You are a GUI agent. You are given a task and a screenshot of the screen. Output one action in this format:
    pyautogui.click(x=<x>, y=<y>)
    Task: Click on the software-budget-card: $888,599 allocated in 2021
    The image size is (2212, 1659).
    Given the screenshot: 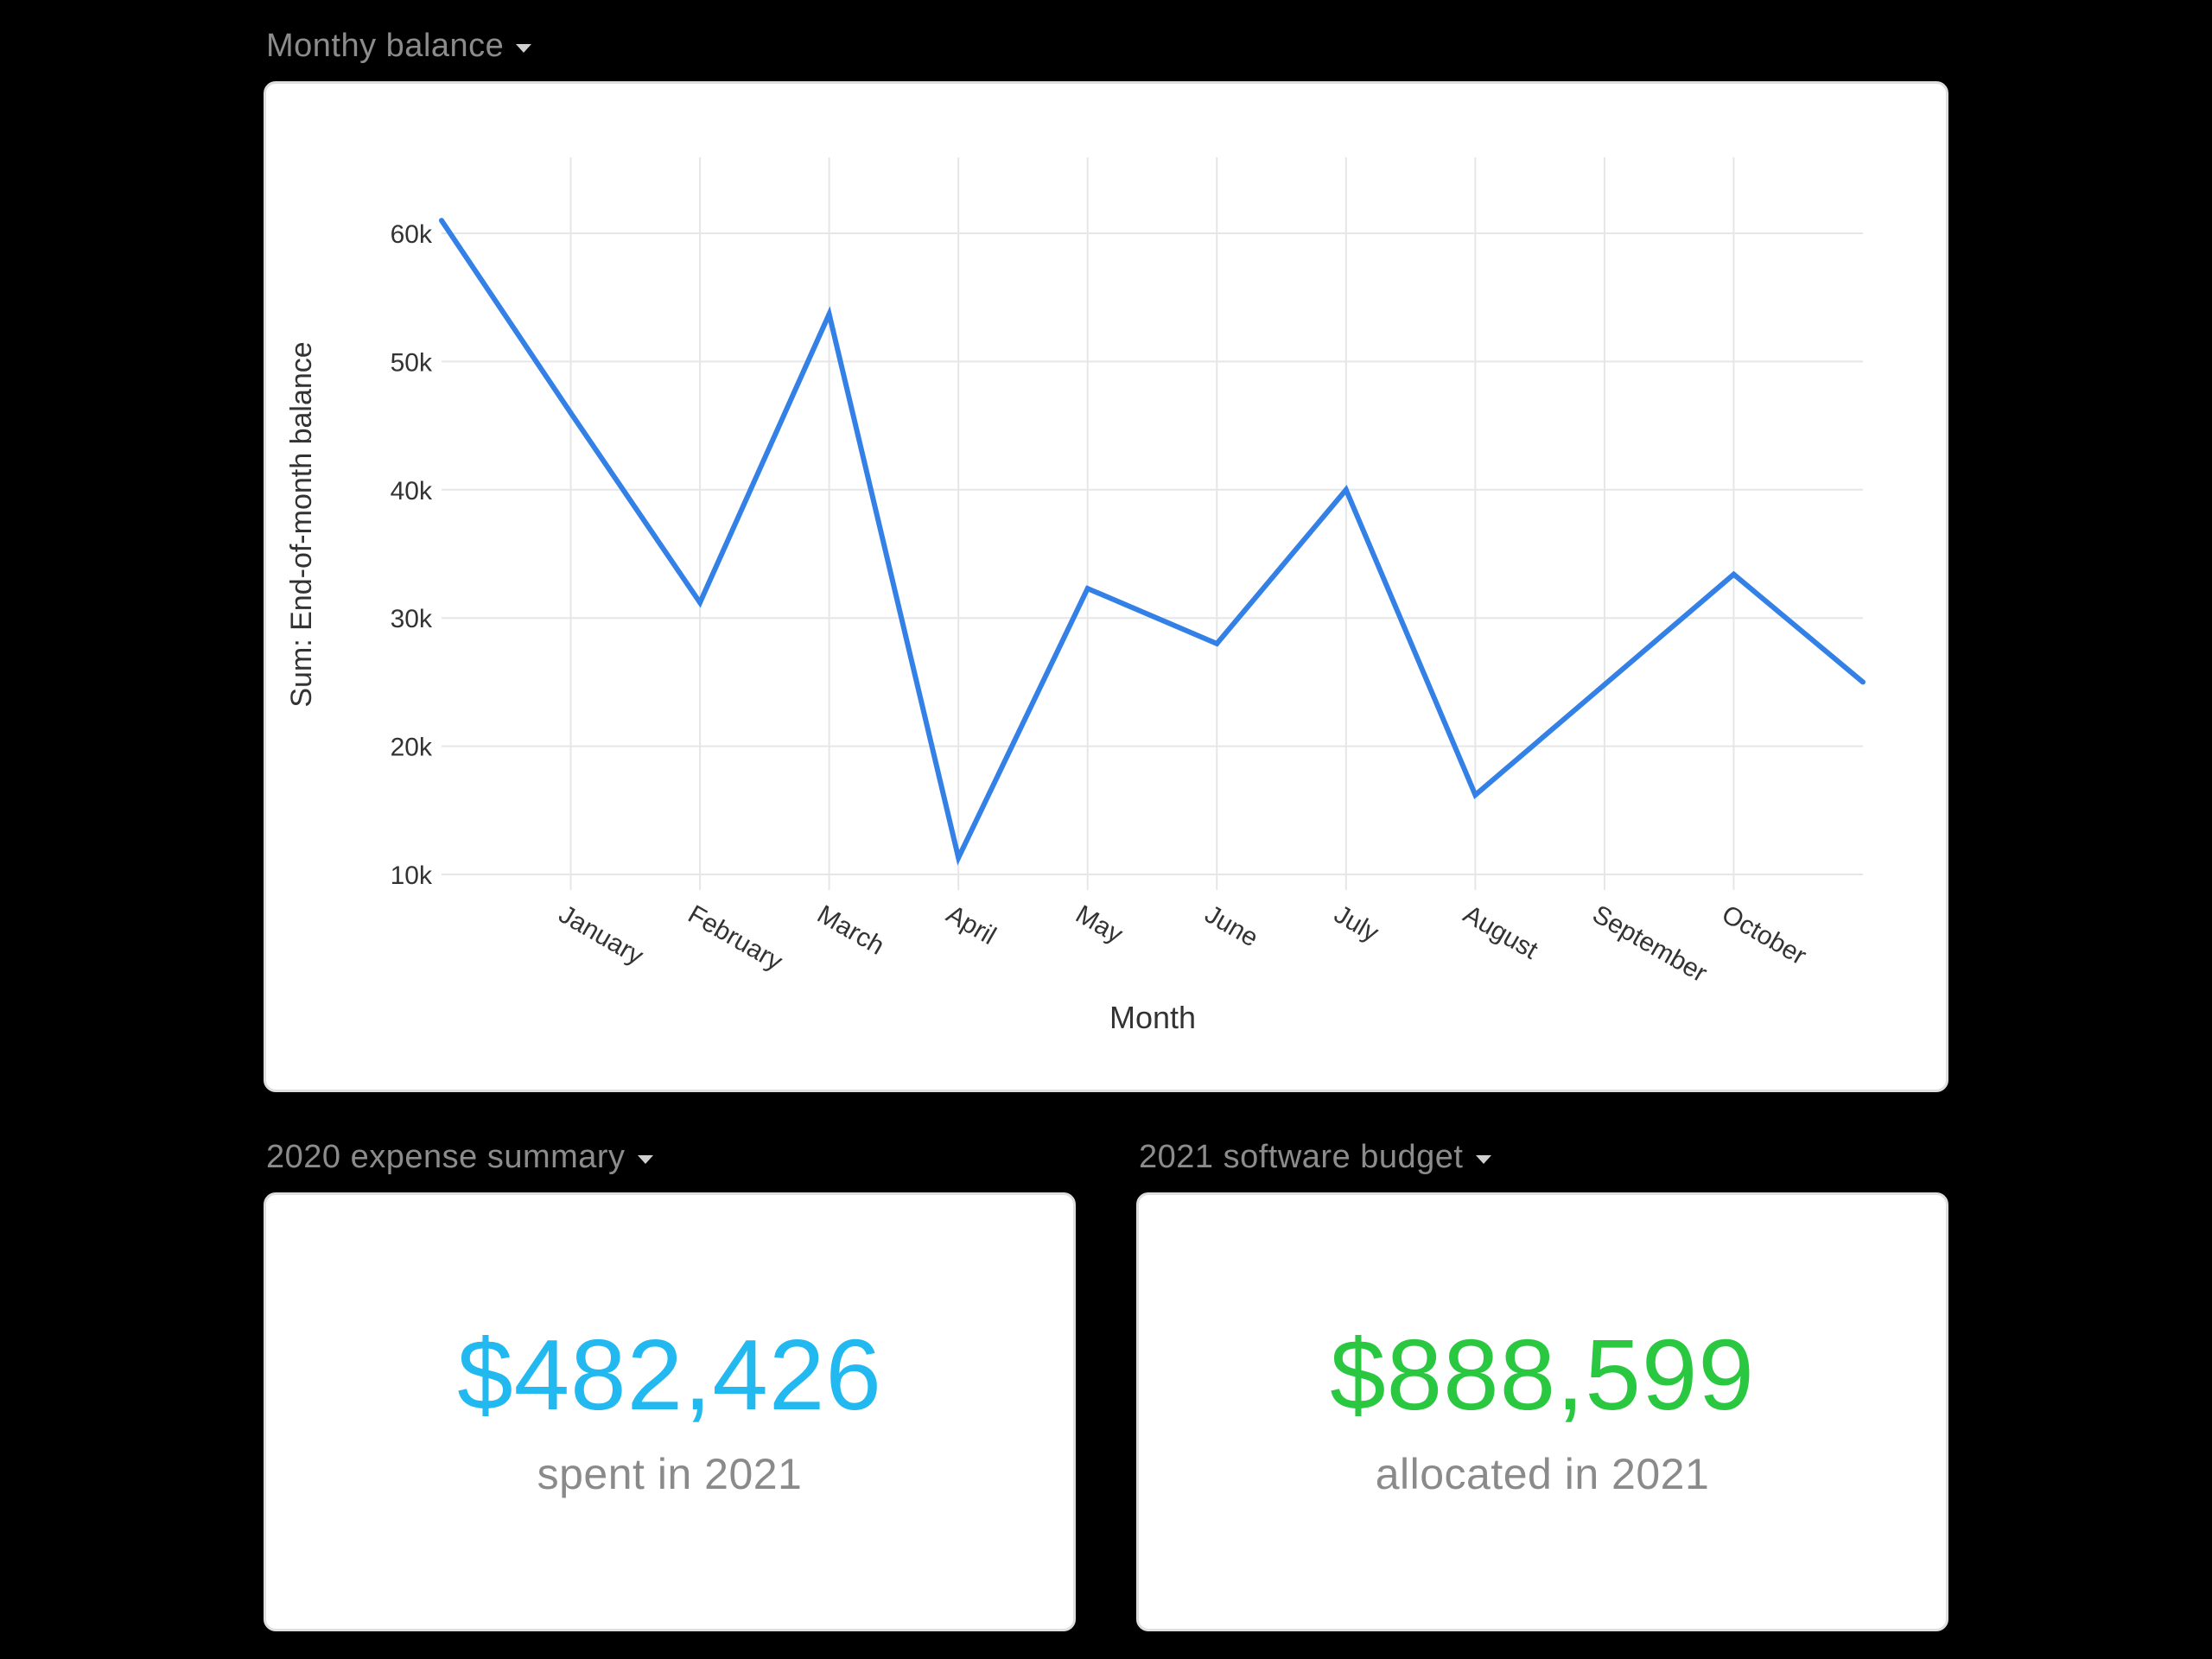 What is the action you would take?
    pyautogui.click(x=1542, y=1411)
    